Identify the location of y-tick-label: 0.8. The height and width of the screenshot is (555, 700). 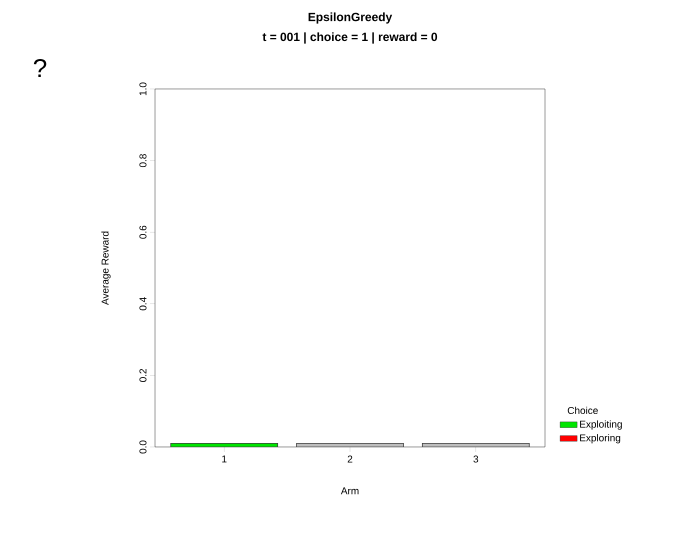
(142, 161).